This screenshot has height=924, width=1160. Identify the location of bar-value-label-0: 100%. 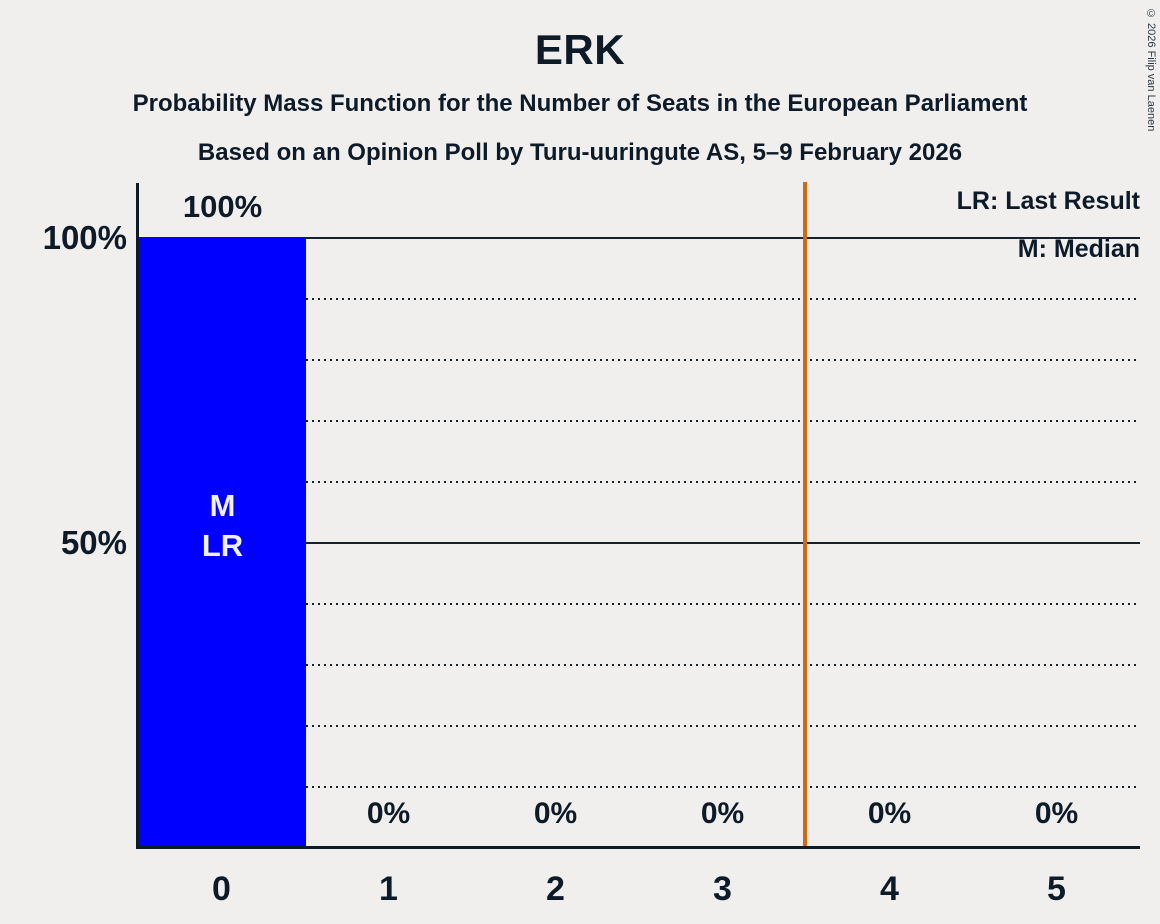
(222, 206).